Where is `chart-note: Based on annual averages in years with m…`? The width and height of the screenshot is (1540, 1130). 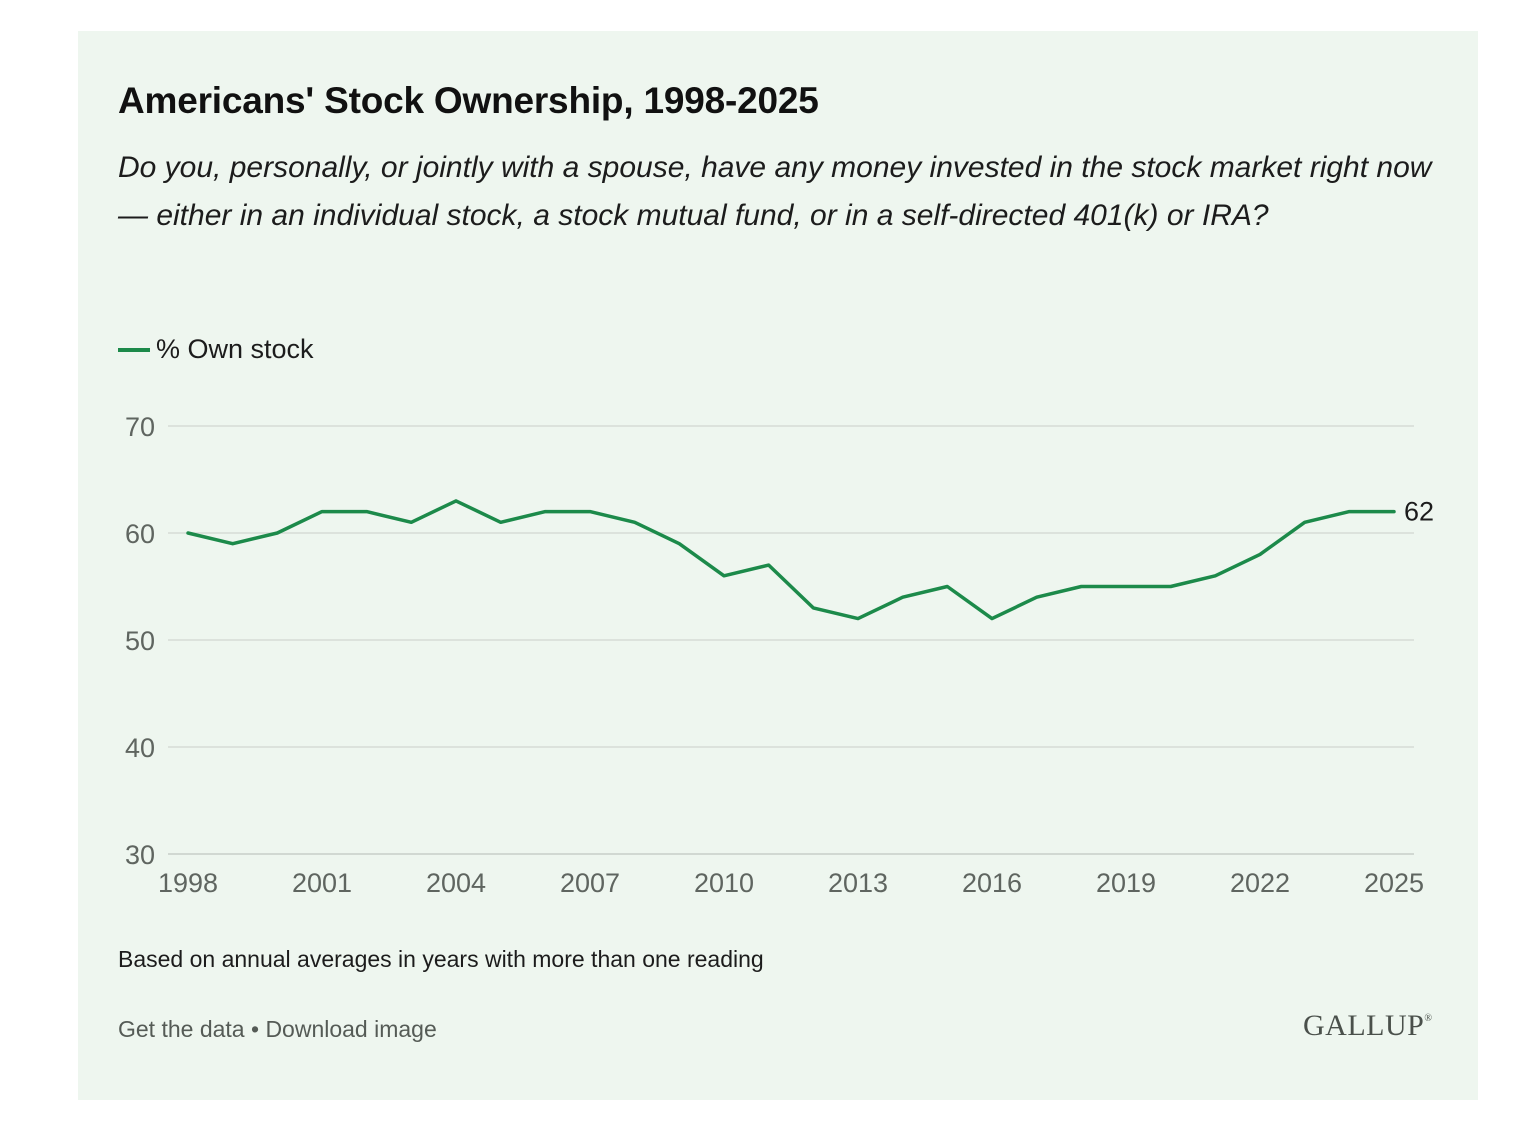 chart-note: Based on annual averages in years with m… is located at coordinates (441, 959).